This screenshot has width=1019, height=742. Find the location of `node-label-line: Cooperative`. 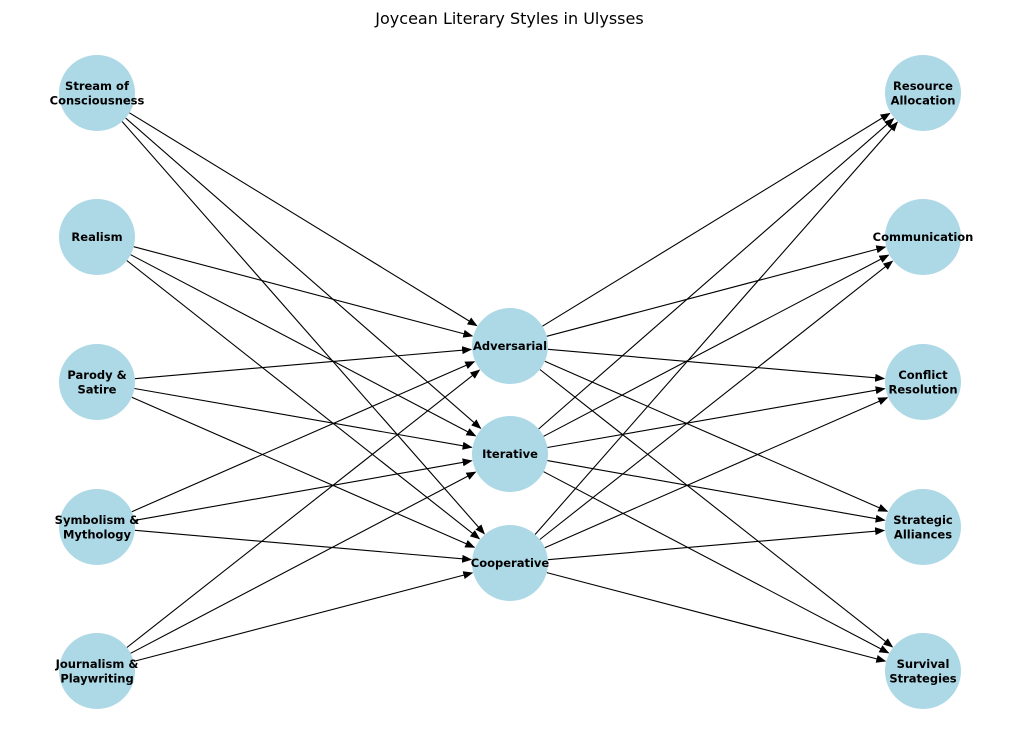

node-label-line: Cooperative is located at coordinates (510, 563).